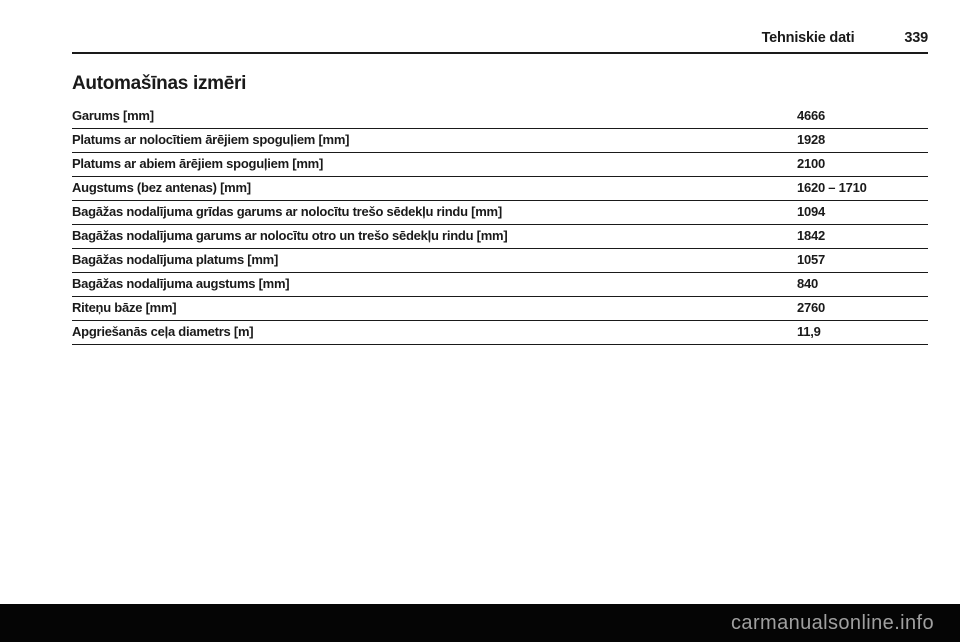 This screenshot has width=960, height=642. I want to click on dimension-value: 4666, so click(811, 115).